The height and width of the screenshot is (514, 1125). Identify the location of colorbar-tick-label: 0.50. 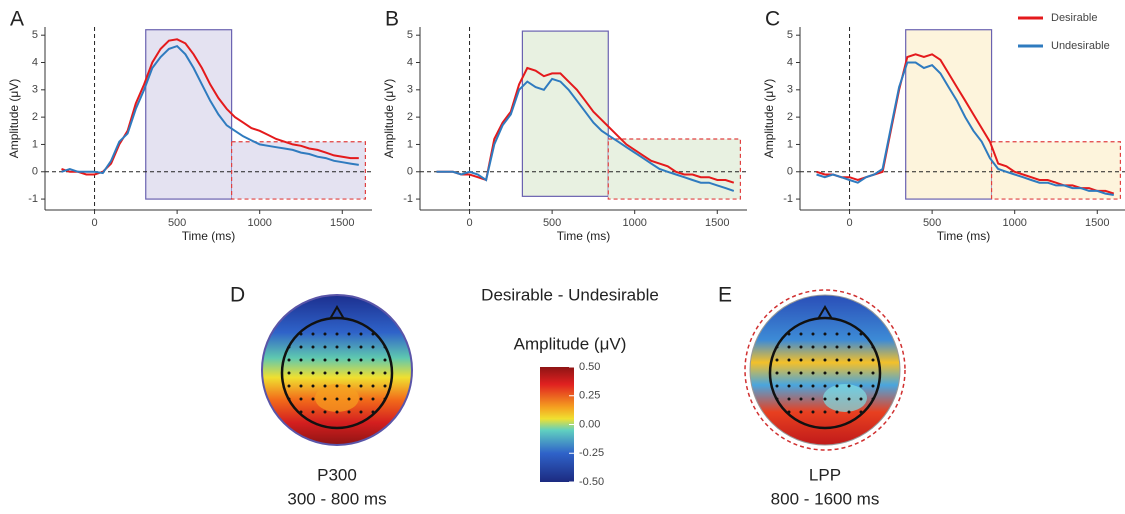
(589, 367).